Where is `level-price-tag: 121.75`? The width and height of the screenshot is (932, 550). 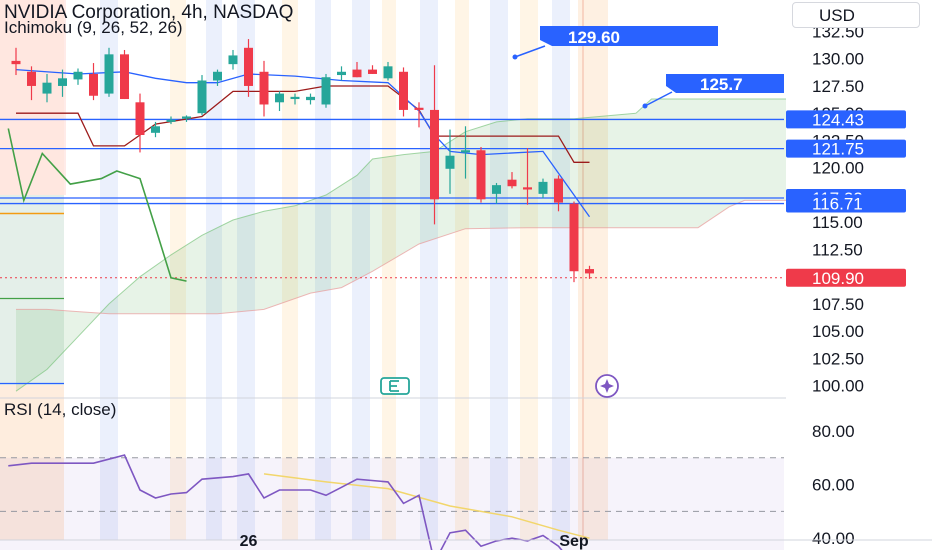
level-price-tag: 121.75 is located at coordinates (846, 149).